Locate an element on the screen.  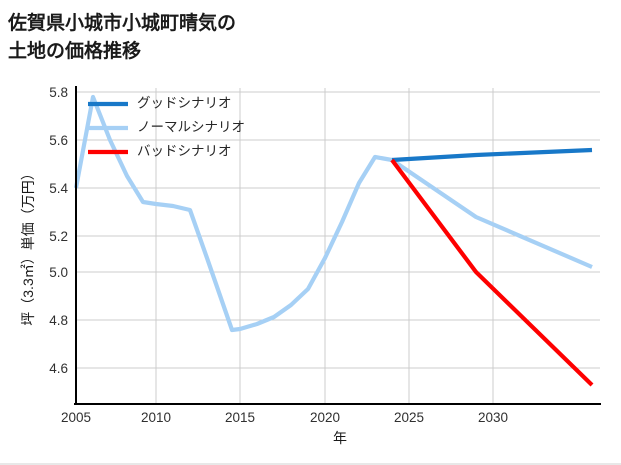
legend-label-normal: ノーマルシナリオ is located at coordinates (191, 127).